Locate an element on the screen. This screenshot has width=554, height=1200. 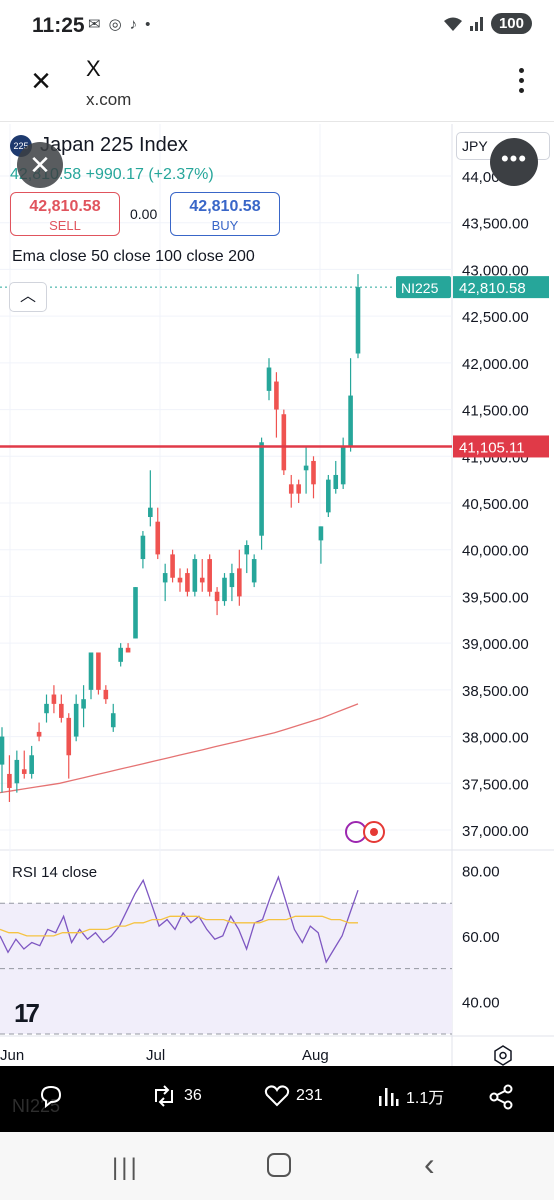
like-button: 231 is located at coordinates (293, 1096).